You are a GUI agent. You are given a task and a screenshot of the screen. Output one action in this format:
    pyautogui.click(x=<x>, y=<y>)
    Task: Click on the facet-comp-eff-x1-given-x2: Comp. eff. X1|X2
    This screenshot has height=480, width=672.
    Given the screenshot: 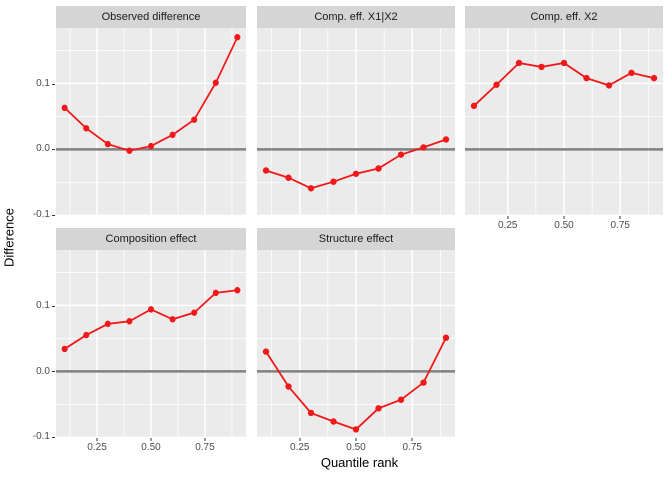 What is the action you would take?
    pyautogui.click(x=356, y=111)
    